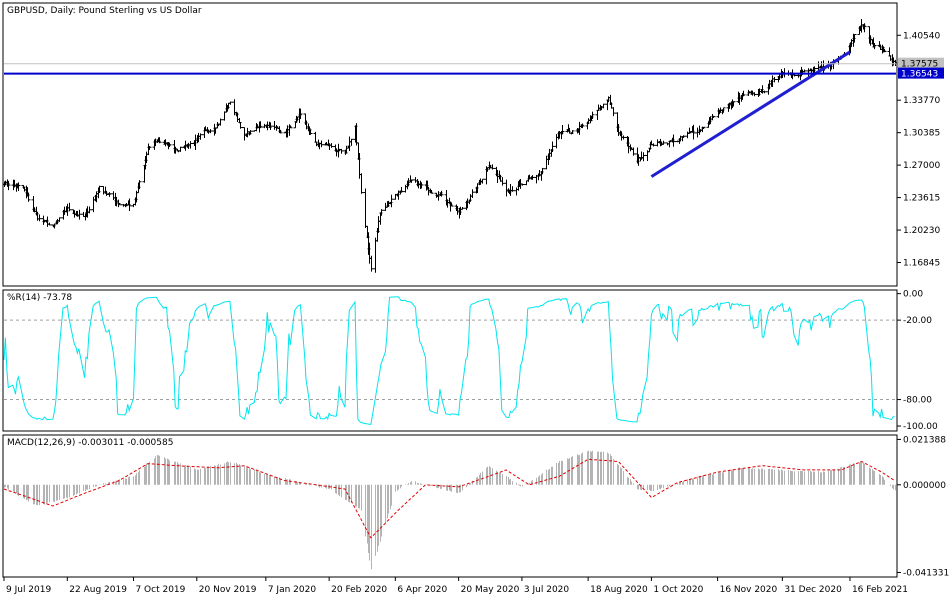  Describe the element at coordinates (449, 498) in the screenshot. I see `macd-signal-line` at that location.